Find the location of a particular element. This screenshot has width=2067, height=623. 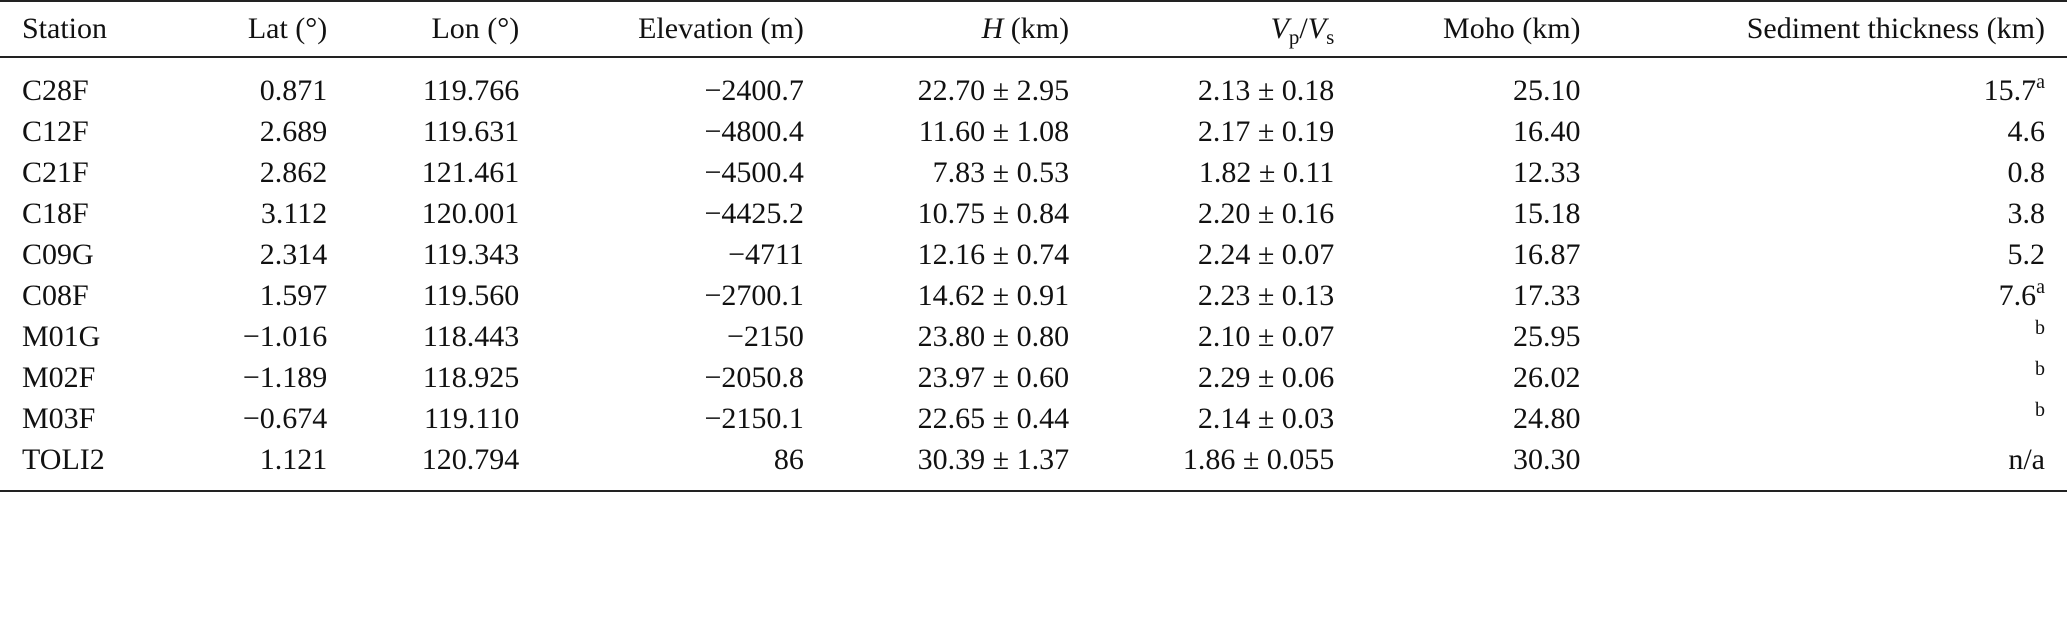

header-h-unit: (km) is located at coordinates (1036, 28).